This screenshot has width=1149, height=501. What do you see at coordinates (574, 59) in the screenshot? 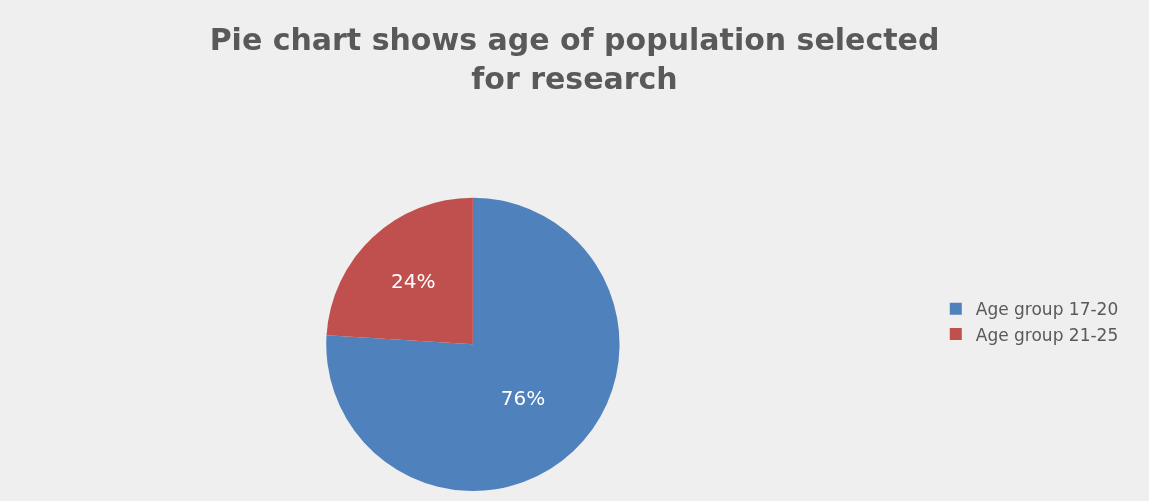
I see `chart-title: Pie chart shows age of population selected for research` at bounding box center [574, 59].